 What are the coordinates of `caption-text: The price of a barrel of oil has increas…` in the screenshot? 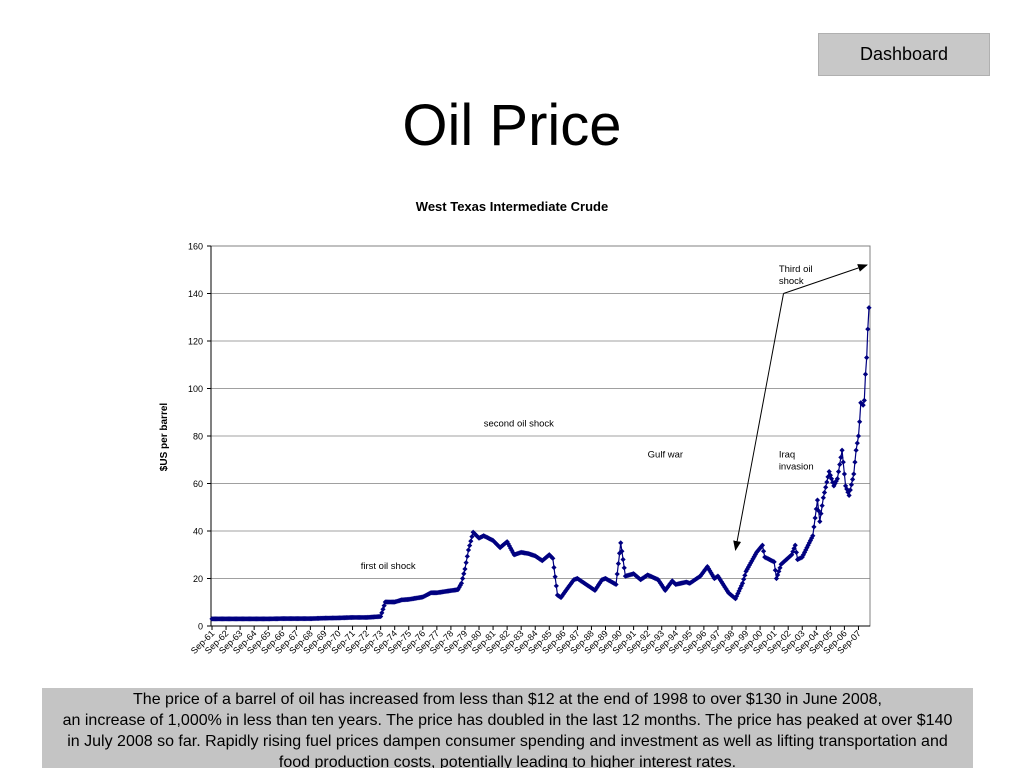 It's located at (507, 728).